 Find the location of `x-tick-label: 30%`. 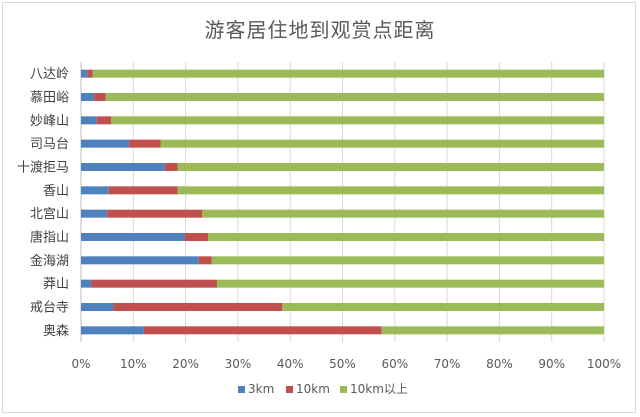

x-tick-label: 30% is located at coordinates (238, 364).